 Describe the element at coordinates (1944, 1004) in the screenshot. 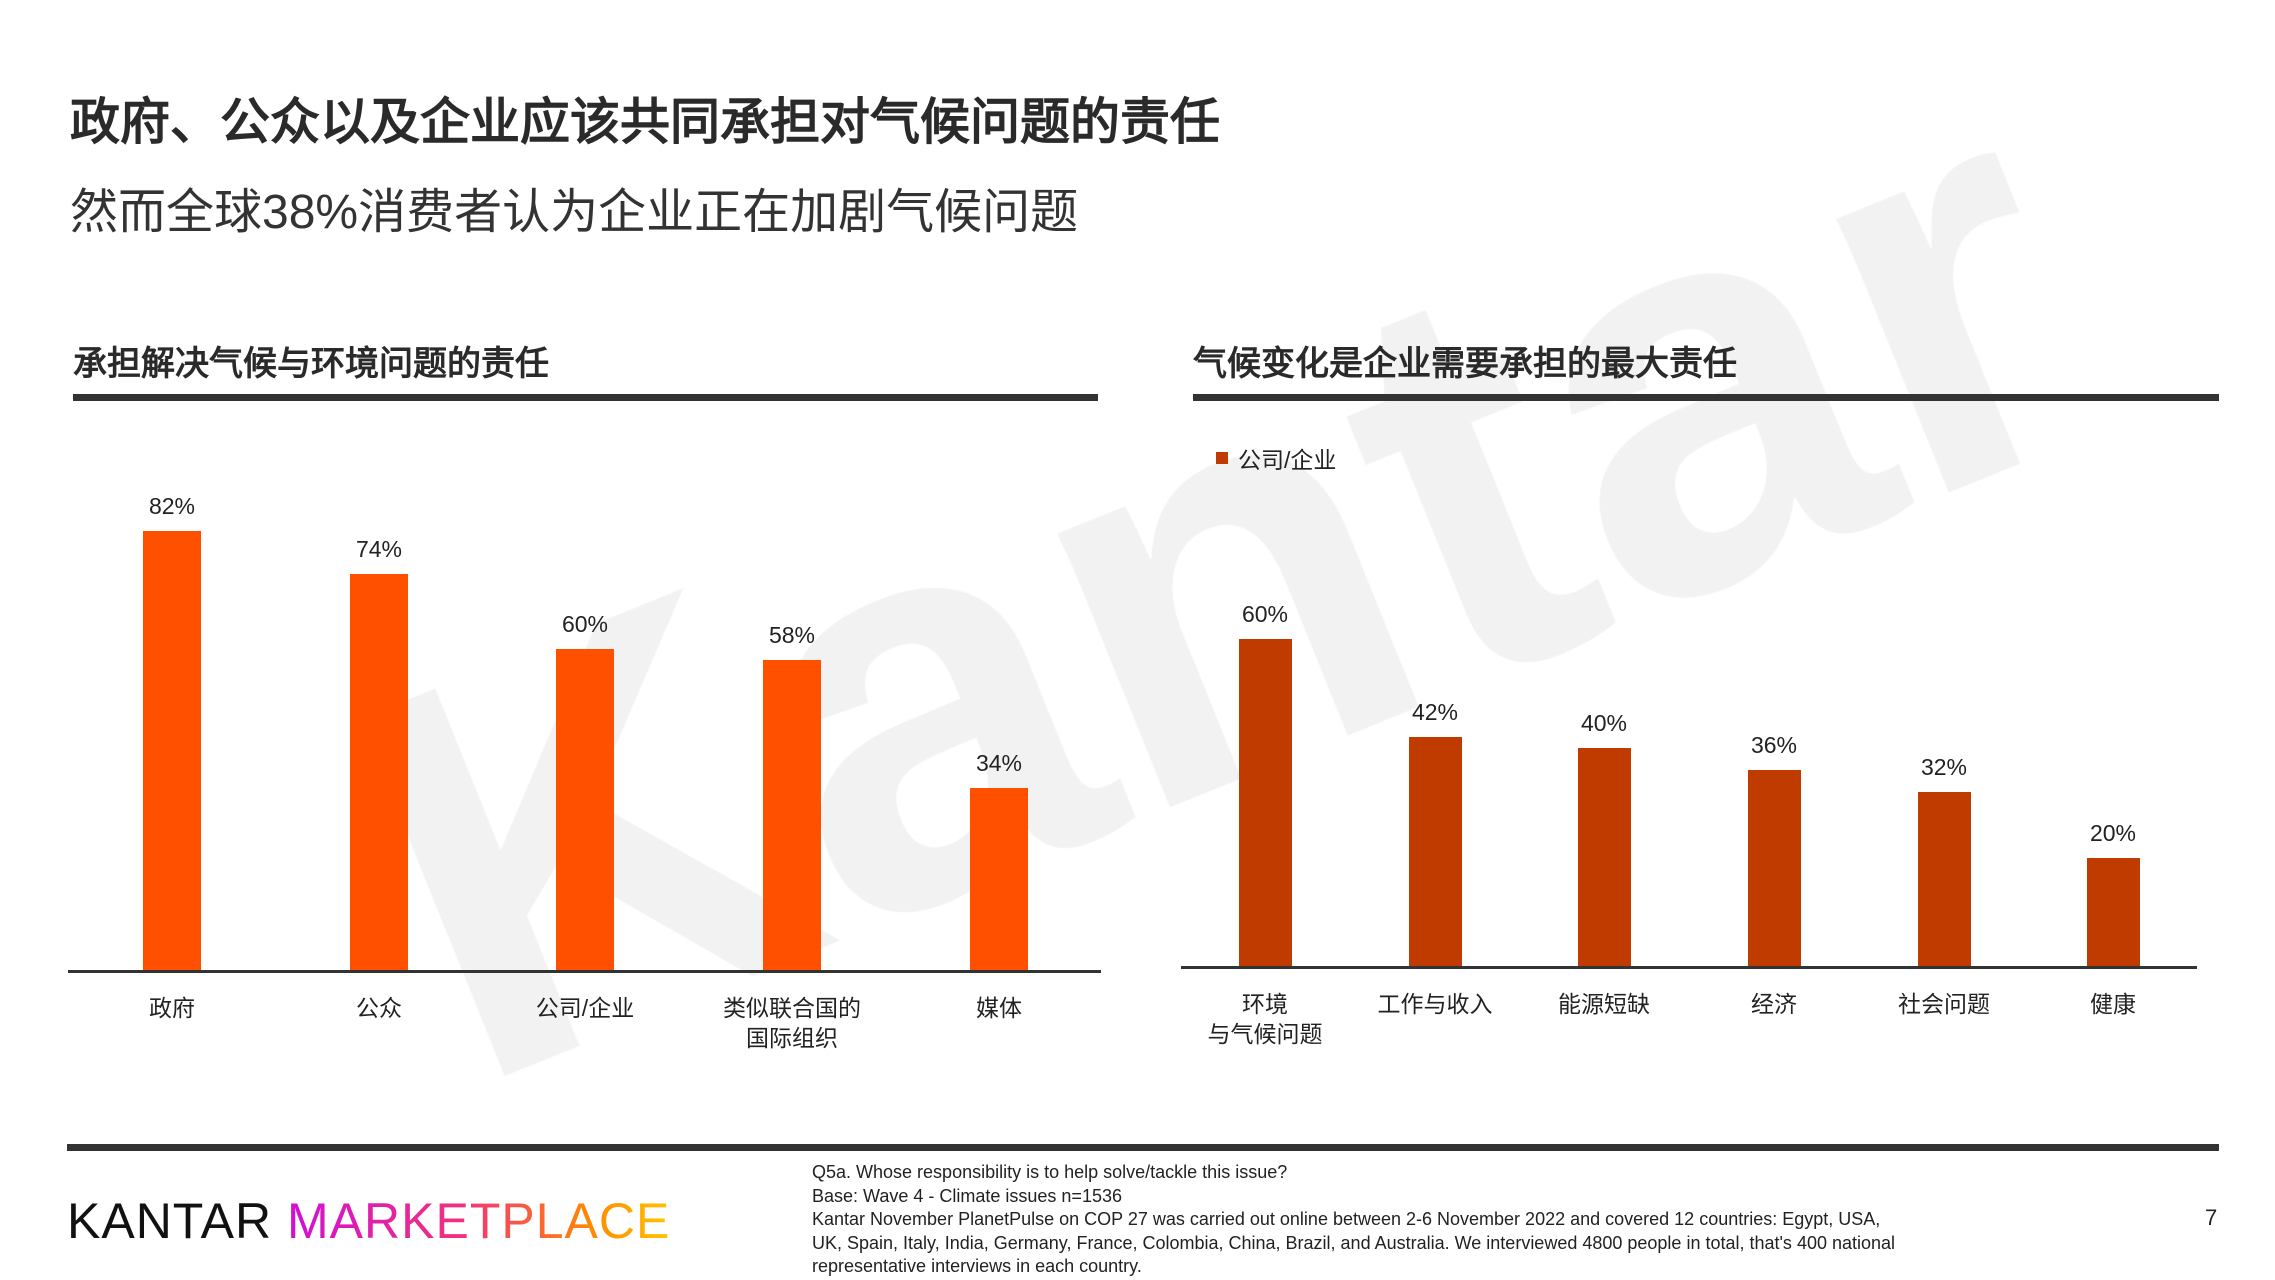

I see `category-label: 社会问题` at that location.